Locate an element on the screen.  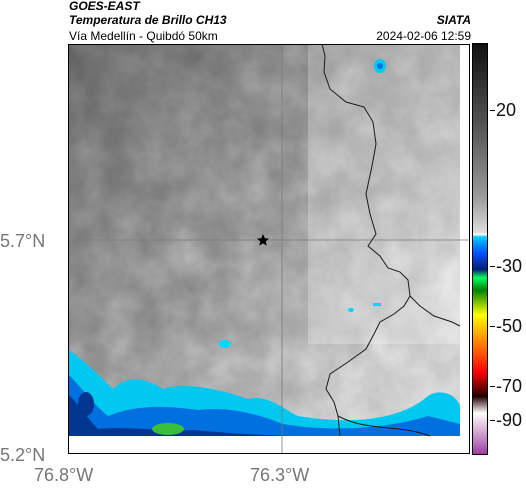
organization-label: SIATA is located at coordinates (453, 20).